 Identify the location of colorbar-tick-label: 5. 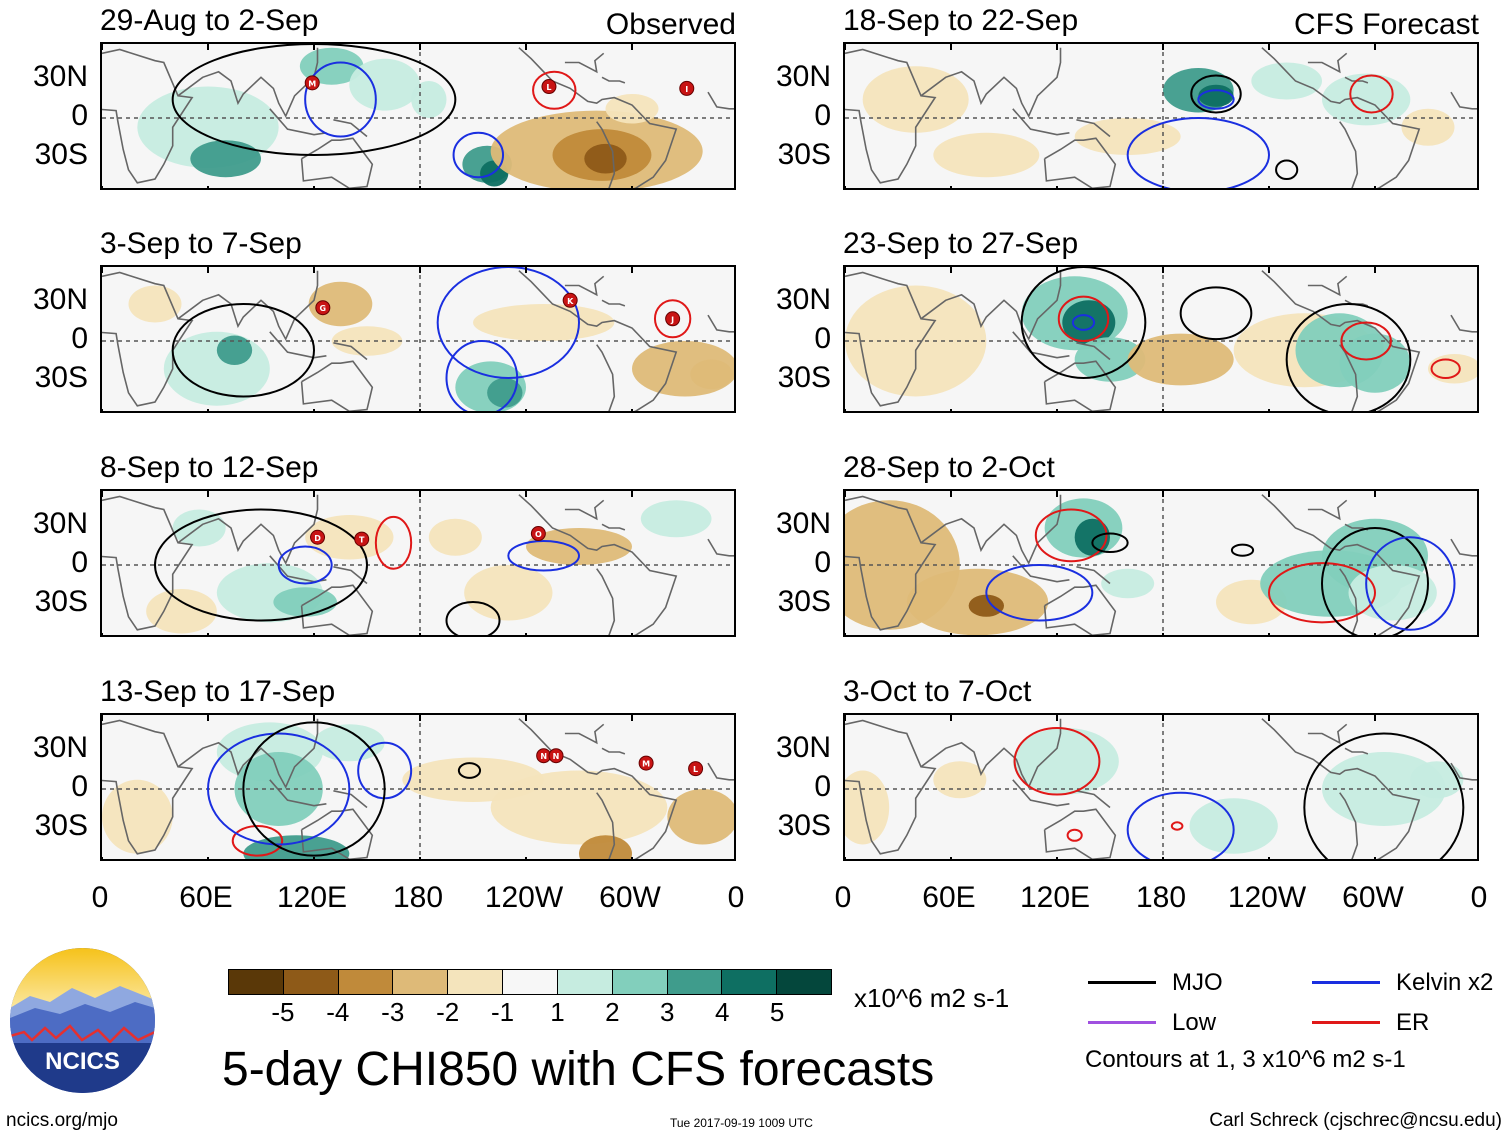
(777, 1012).